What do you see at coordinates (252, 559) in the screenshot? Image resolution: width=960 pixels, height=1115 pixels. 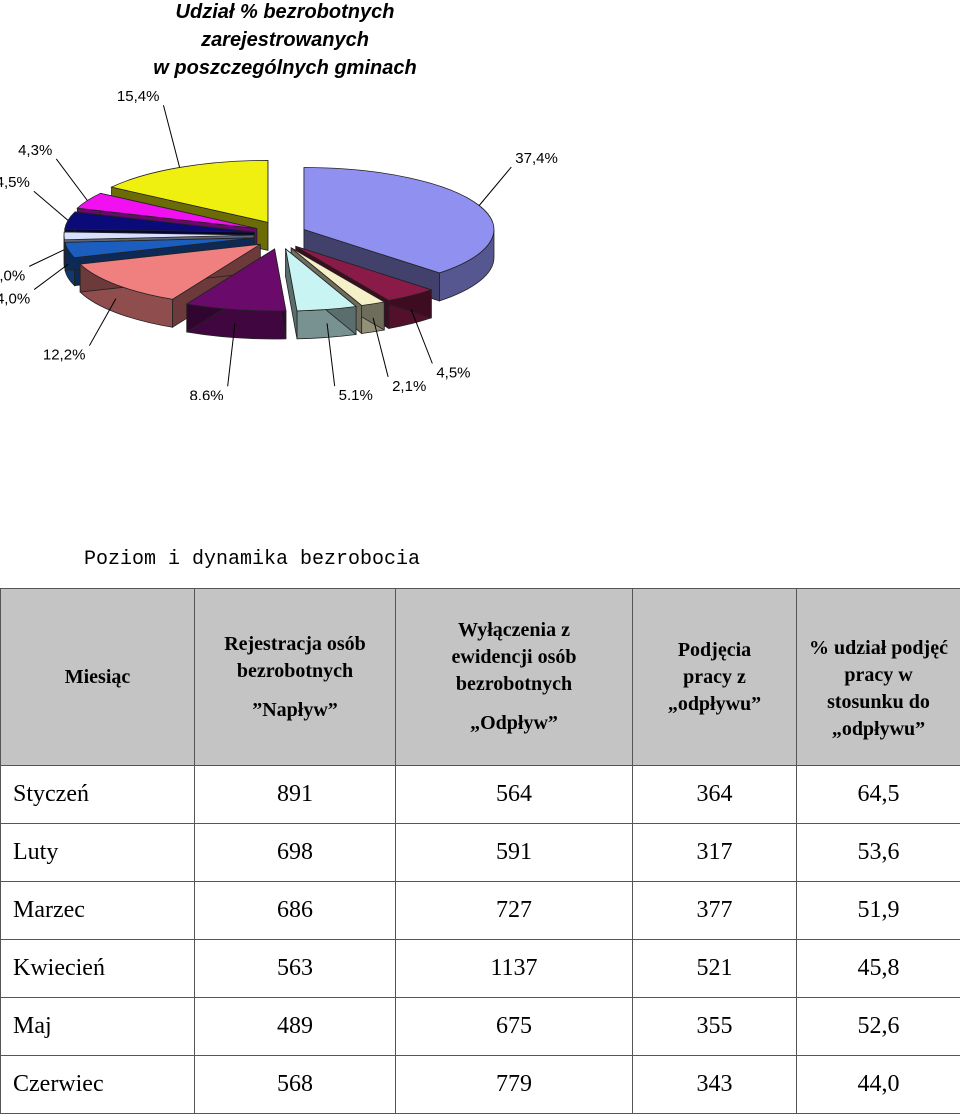 I see `section-title: Poziom i dynamika bezrobocia` at bounding box center [252, 559].